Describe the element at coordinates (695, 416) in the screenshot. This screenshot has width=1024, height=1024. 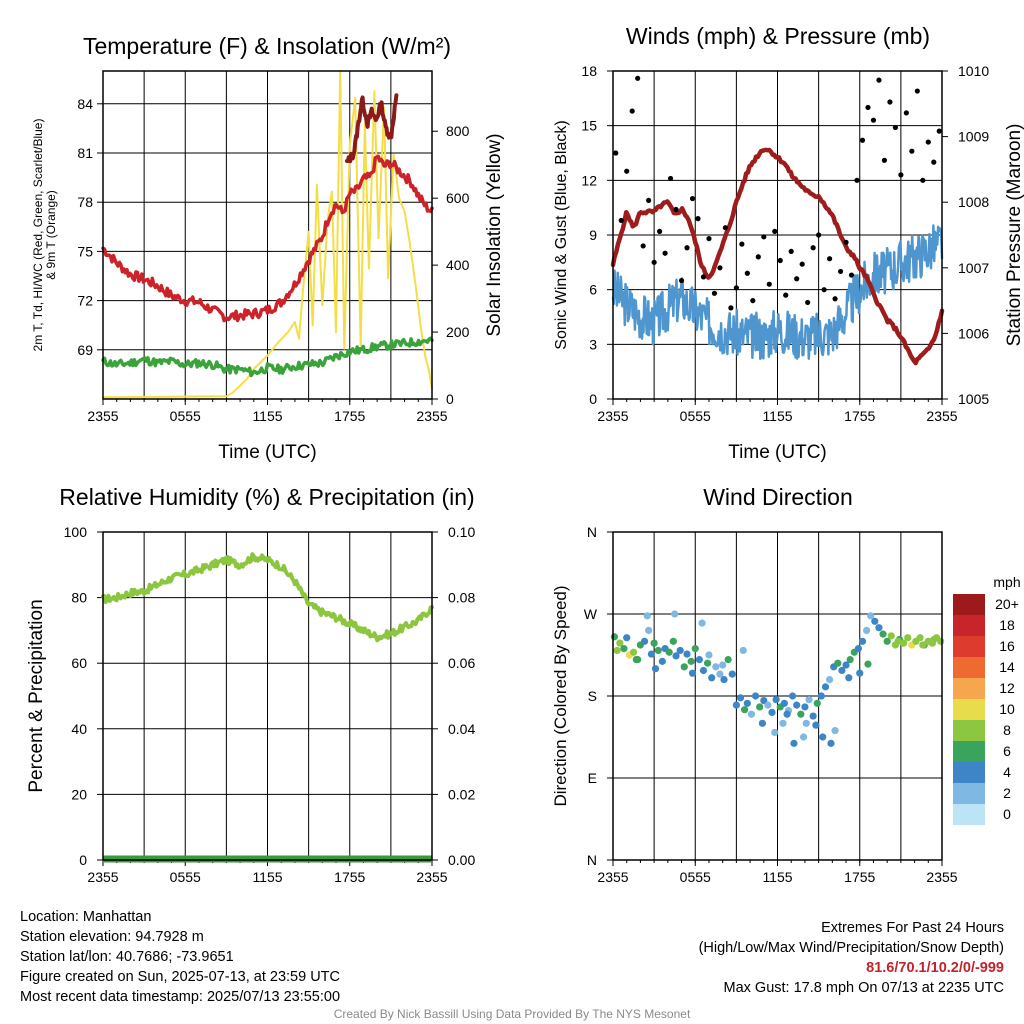
I see `winds-xtick-label: 0555` at that location.